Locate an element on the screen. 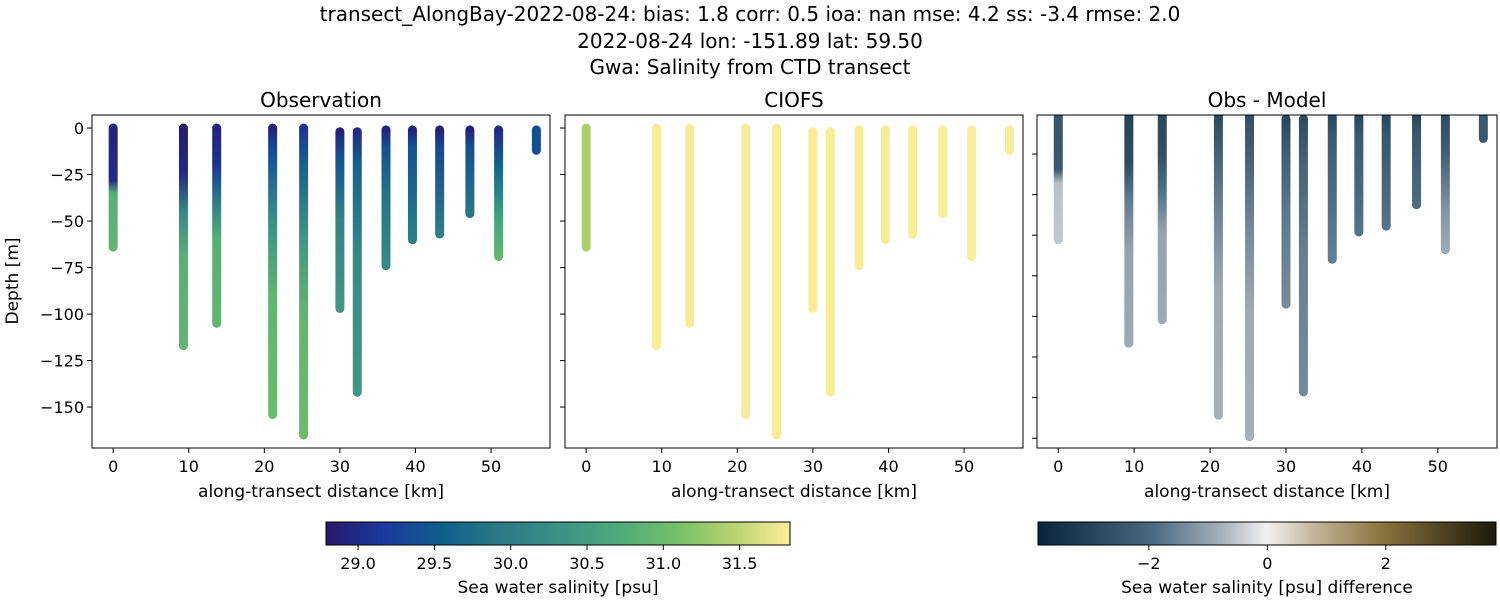 The image size is (1500, 600). figure-title-line3: Gwa: Salinity from CTD transect is located at coordinates (750, 67).